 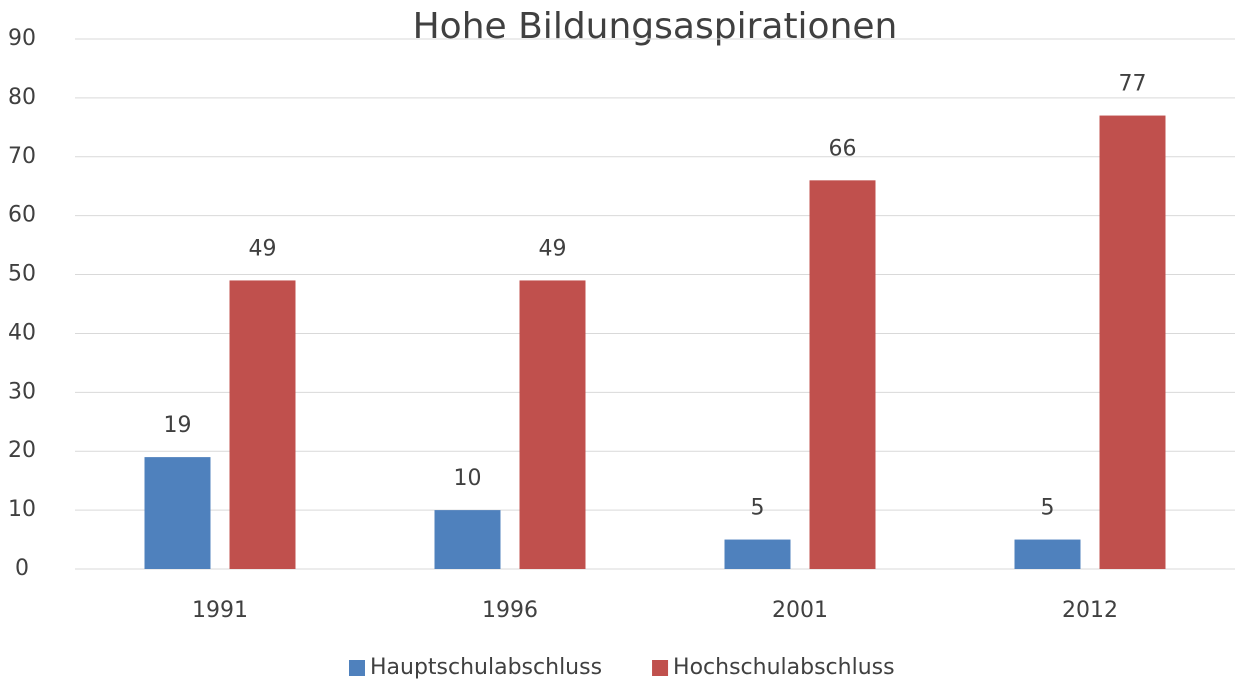 I want to click on data-label: 19, so click(x=178, y=425).